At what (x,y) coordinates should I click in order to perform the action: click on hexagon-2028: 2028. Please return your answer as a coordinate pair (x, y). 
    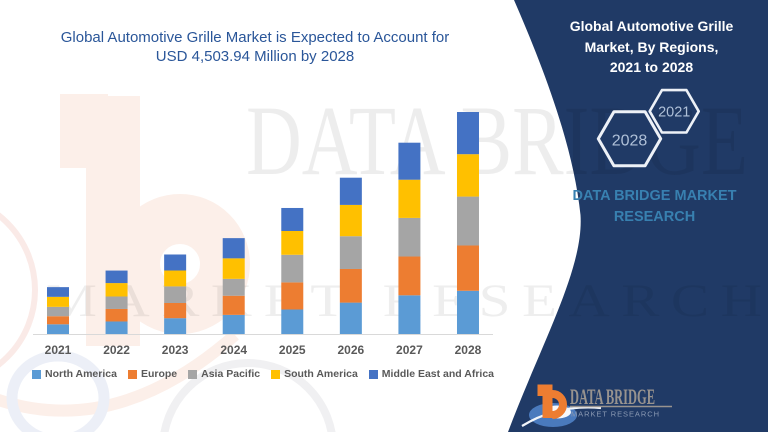
    Looking at the image, I should click on (629, 139).